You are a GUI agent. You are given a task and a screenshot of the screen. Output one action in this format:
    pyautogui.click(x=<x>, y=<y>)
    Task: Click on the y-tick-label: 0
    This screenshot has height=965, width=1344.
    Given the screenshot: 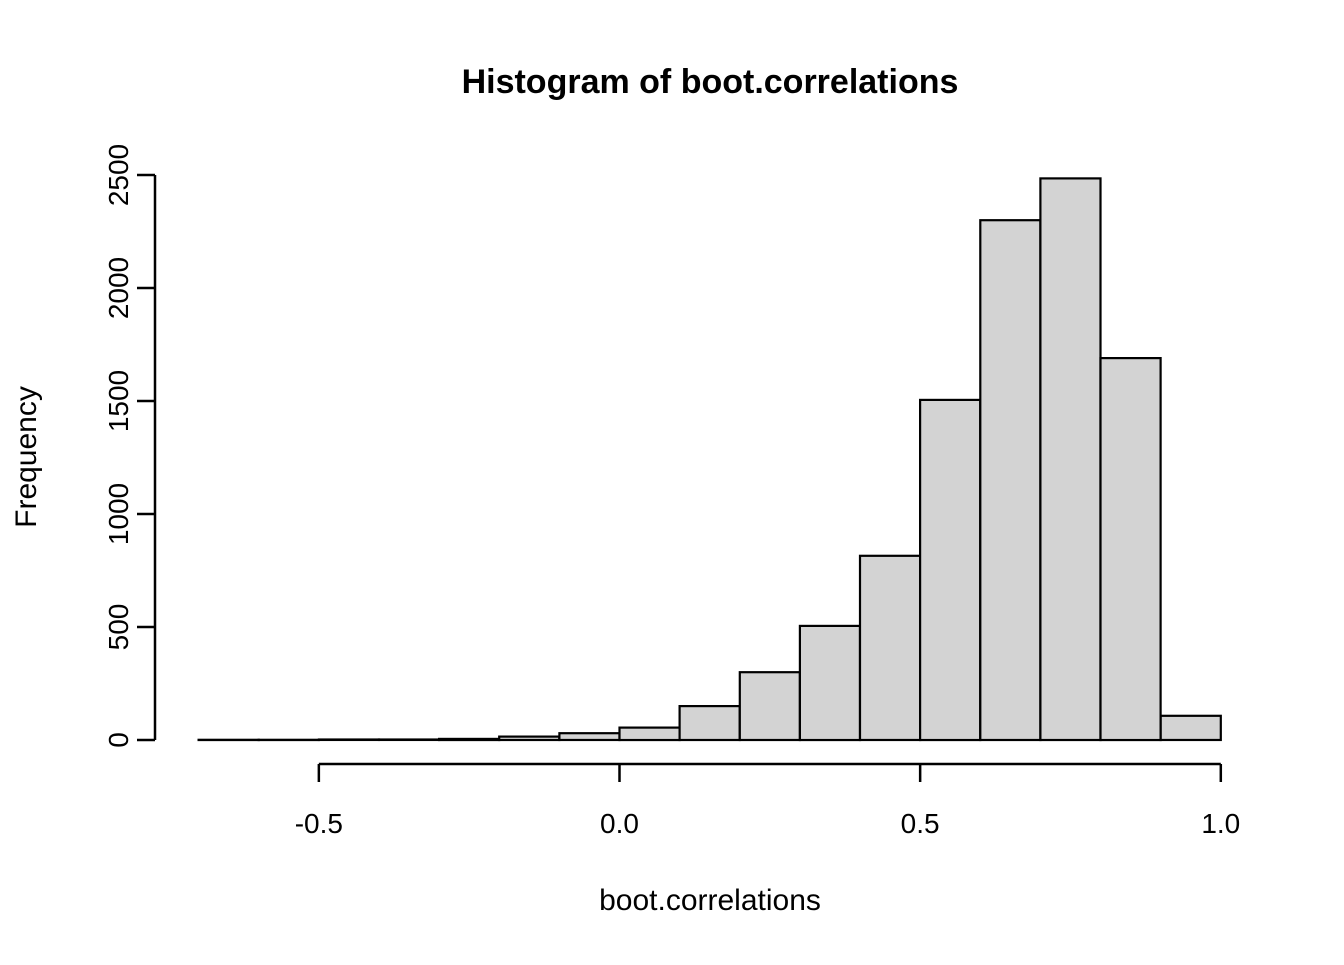 What is the action you would take?
    pyautogui.click(x=118, y=740)
    